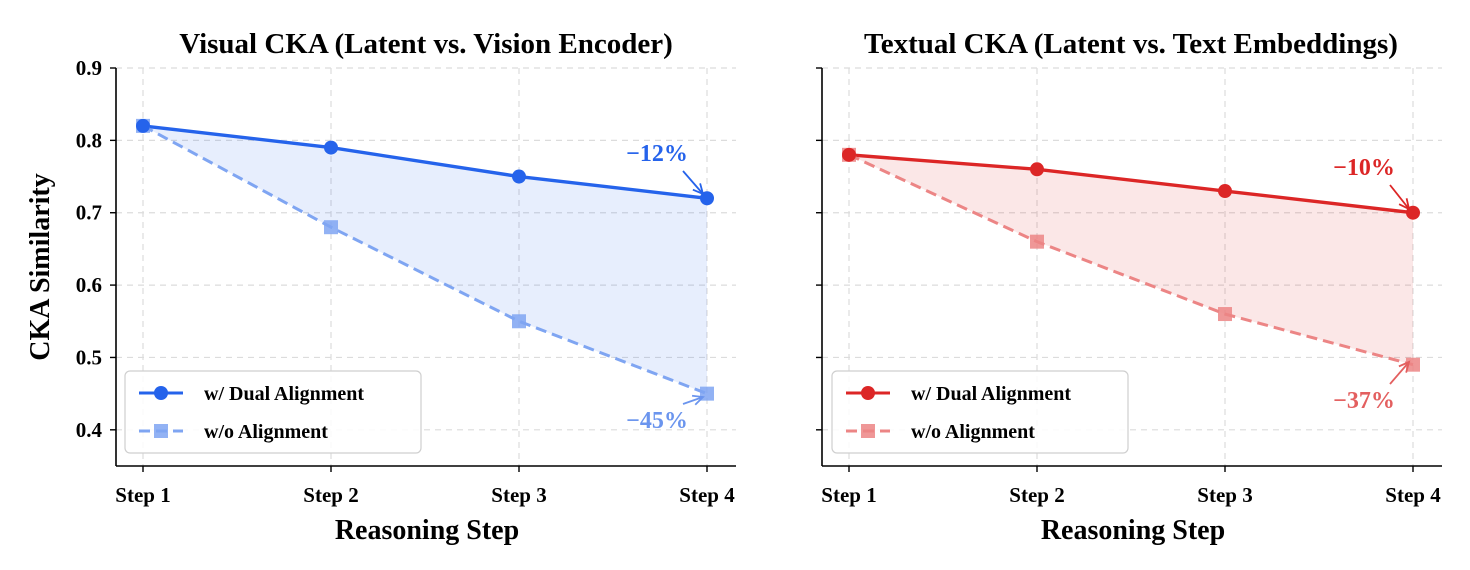 This screenshot has width=1470, height=570. Describe the element at coordinates (89, 140) in the screenshot. I see `y-tick-label: 0.8` at that location.